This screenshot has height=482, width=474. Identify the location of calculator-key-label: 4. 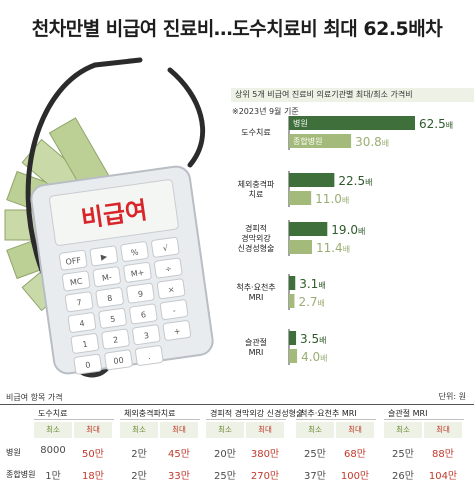
(82, 324).